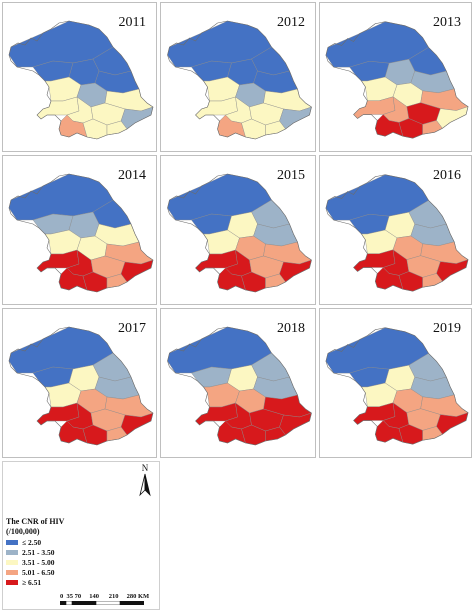  Describe the element at coordinates (38, 552) in the screenshot. I see `legend-label: 2.51 - 3.50` at that location.